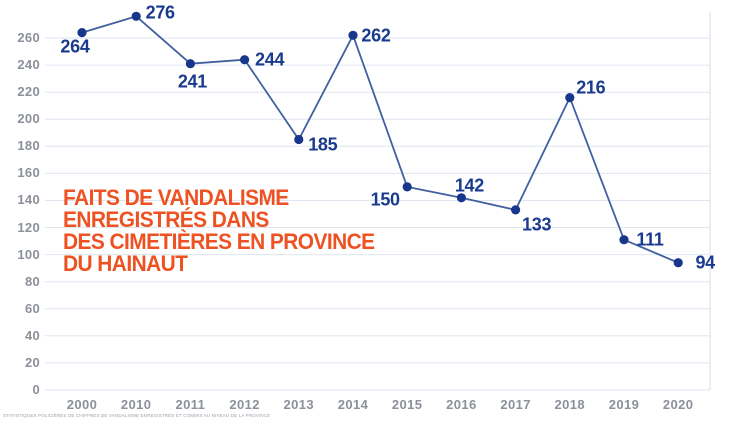 The height and width of the screenshot is (421, 749). Describe the element at coordinates (537, 224) in the screenshot. I see `value-label-2017: 133` at that location.